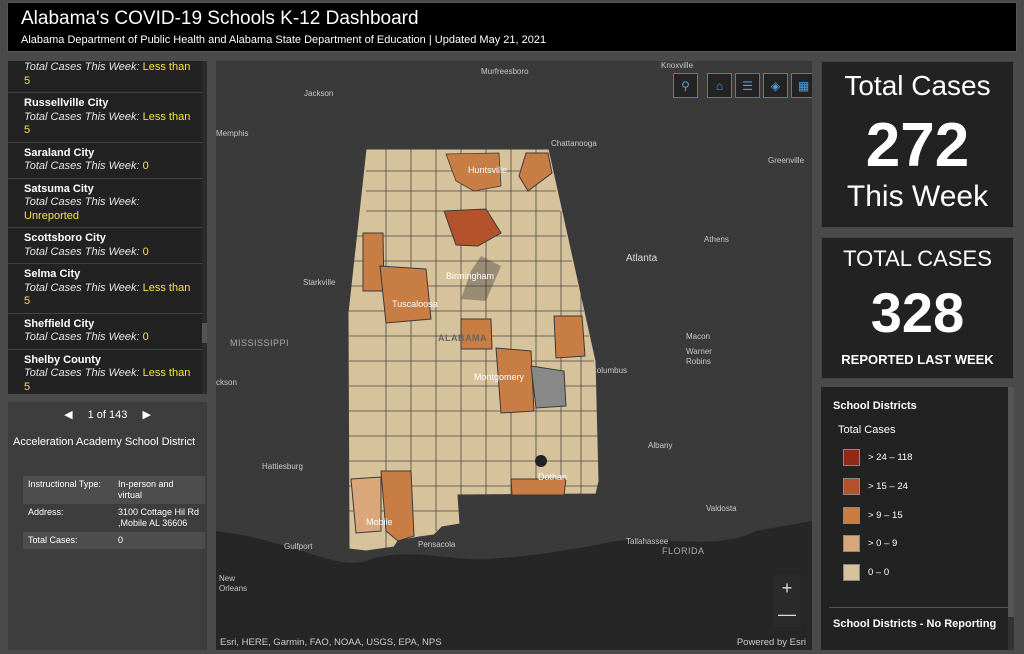 The width and height of the screenshot is (1024, 654). What do you see at coordinates (747, 85) in the screenshot?
I see `legend-list-icon: ☰` at bounding box center [747, 85].